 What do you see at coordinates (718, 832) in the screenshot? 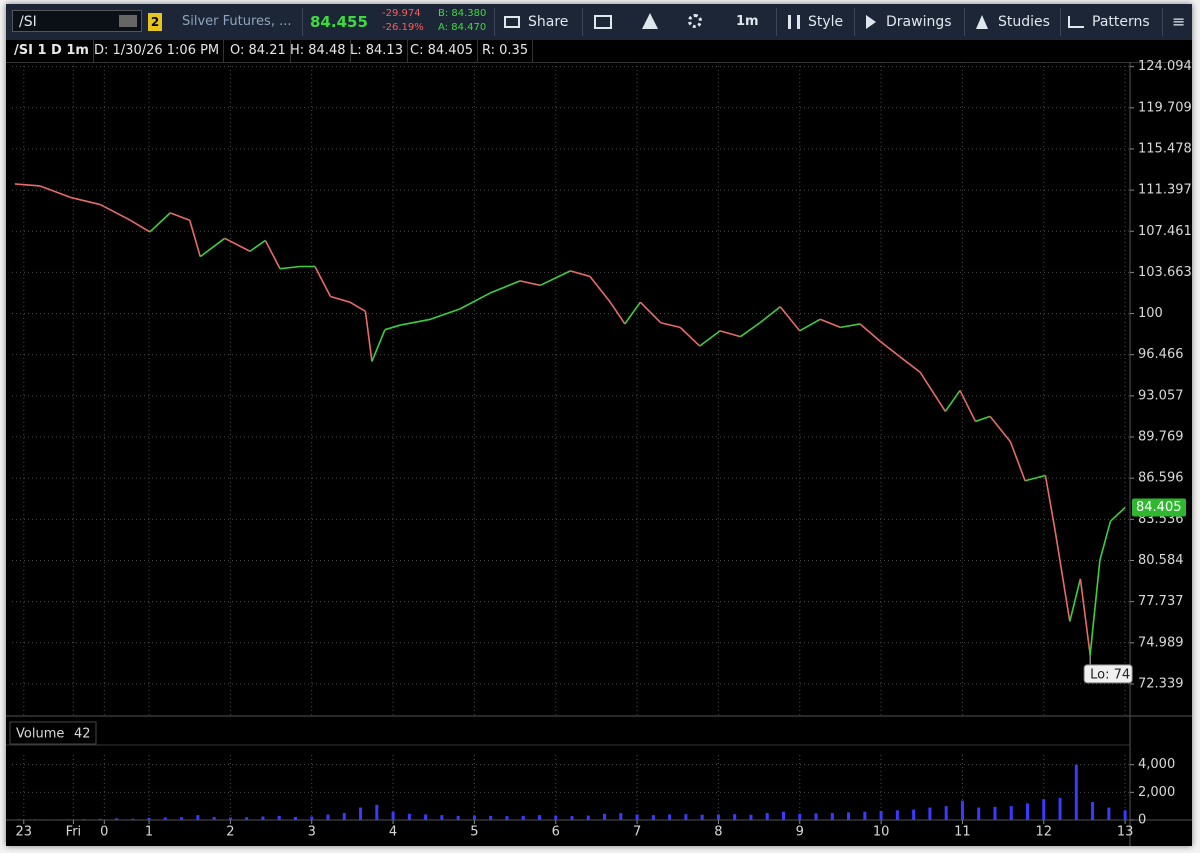
I see `x-tick-label: 8` at bounding box center [718, 832].